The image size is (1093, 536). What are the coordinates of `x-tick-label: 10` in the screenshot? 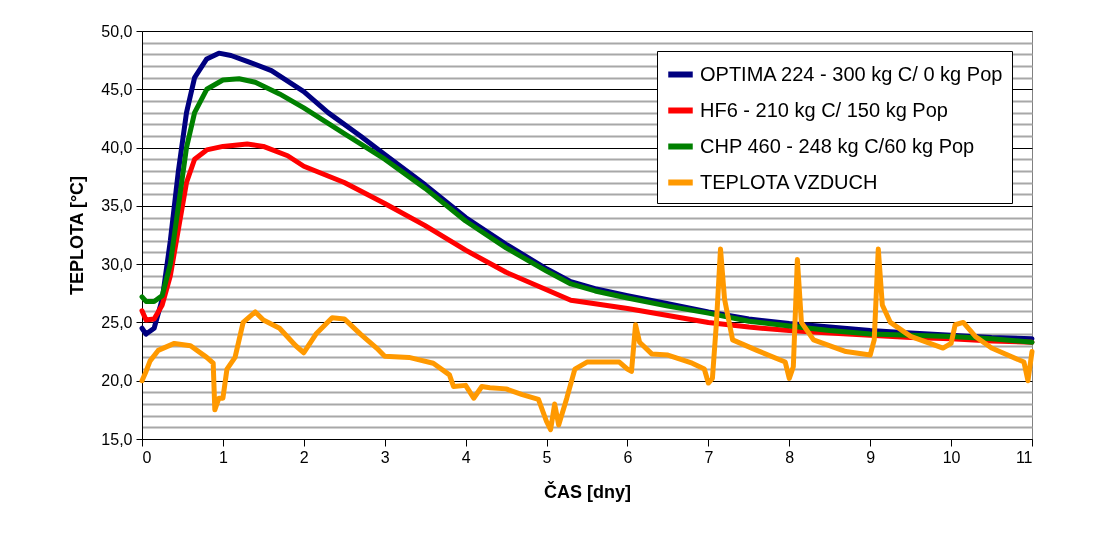 It's located at (951, 457).